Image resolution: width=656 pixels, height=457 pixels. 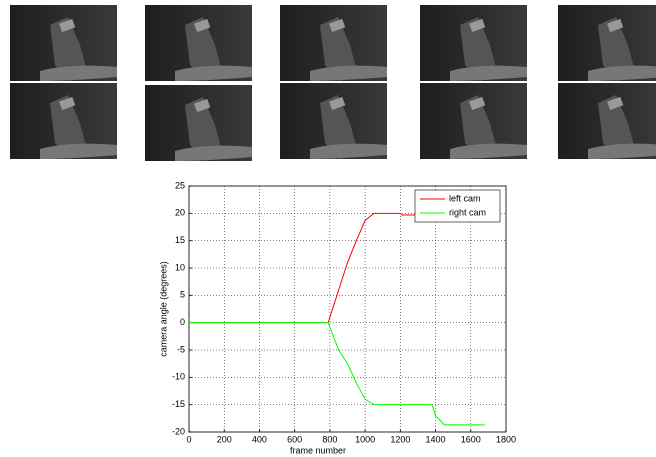 What do you see at coordinates (182, 295) in the screenshot?
I see `y-tick-label: 5` at bounding box center [182, 295].